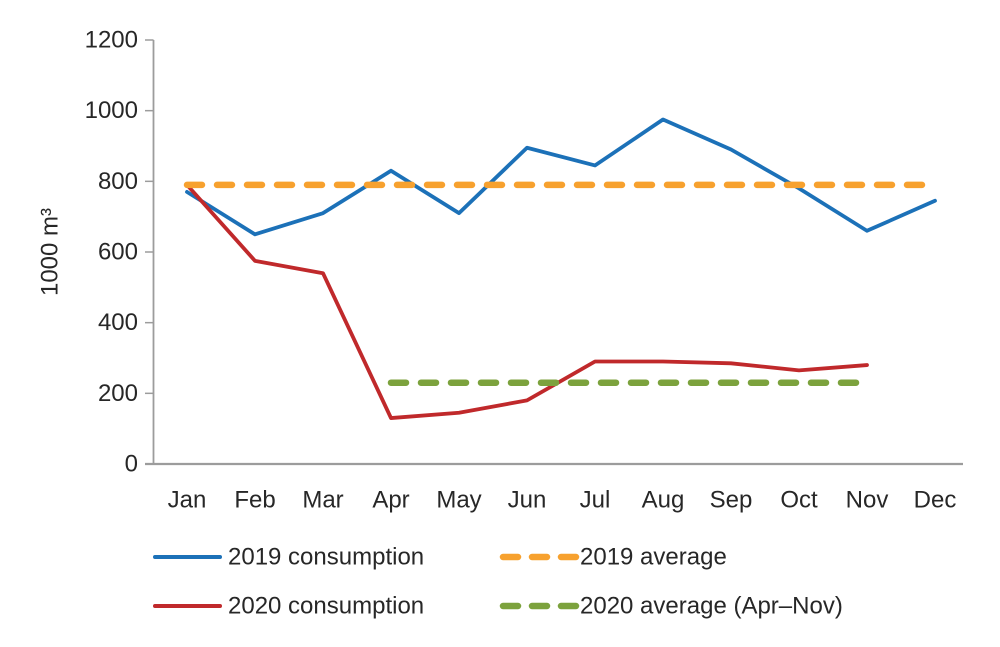  Describe the element at coordinates (118, 322) in the screenshot. I see `y-tick-label-400: 400` at that location.